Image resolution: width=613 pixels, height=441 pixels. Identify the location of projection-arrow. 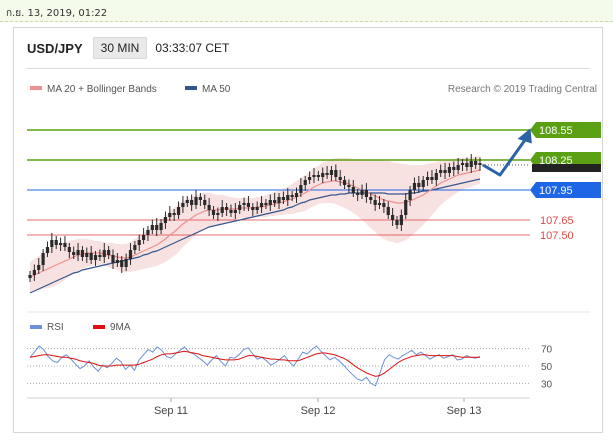
(504, 158).